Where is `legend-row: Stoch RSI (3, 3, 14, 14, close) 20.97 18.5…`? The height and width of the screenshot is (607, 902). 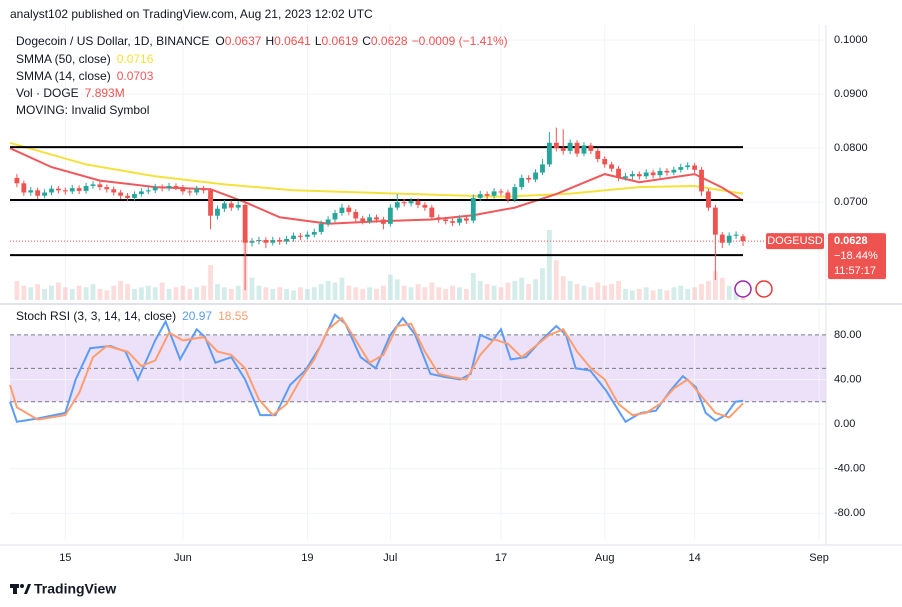 legend-row: Stoch RSI (3, 3, 14, 14, close) 20.97 18.5… is located at coordinates (132, 316).